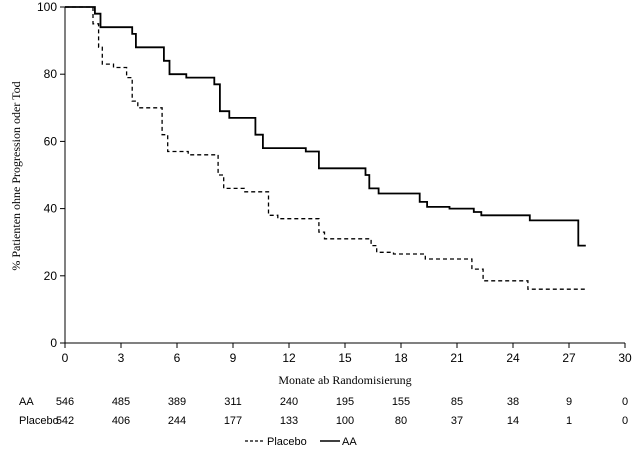 The width and height of the screenshot is (639, 456). I want to click on y-tick-label: 0, so click(53, 343).